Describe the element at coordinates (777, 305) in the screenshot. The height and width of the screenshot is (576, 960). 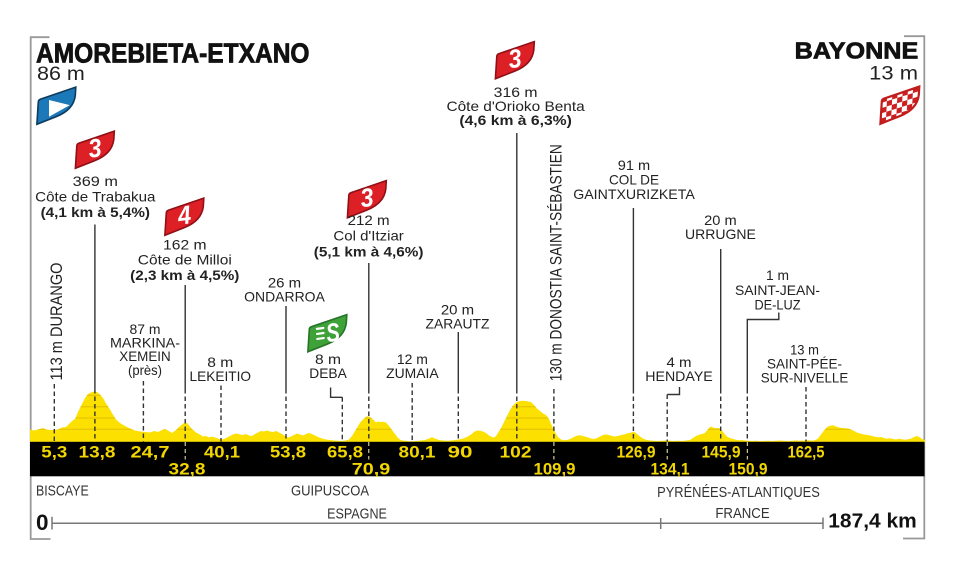
I see `svg-text: DE-LUZ` at that location.